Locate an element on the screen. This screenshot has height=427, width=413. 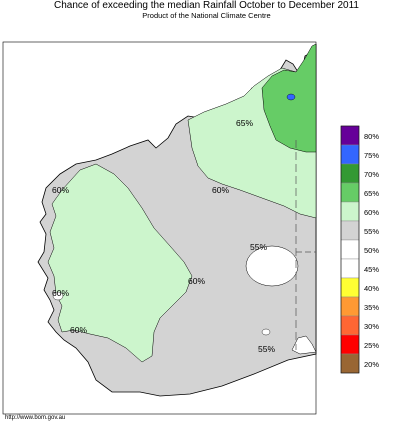
legend-label: 65% is located at coordinates (371, 193).